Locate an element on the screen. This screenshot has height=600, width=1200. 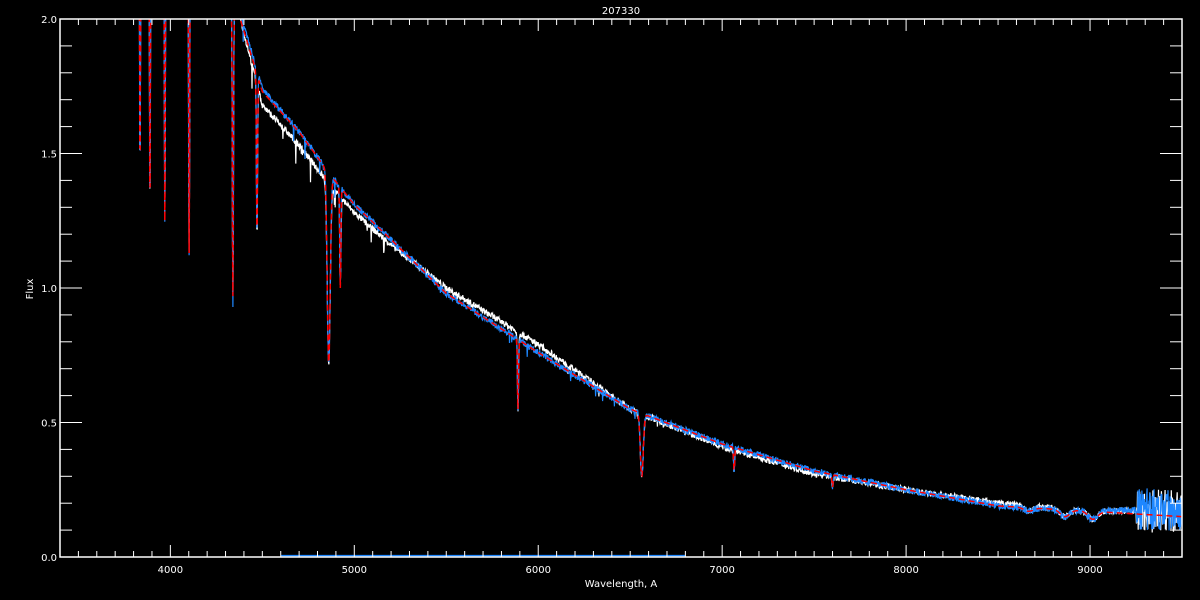
x-tick-label: 6000 is located at coordinates (538, 570).